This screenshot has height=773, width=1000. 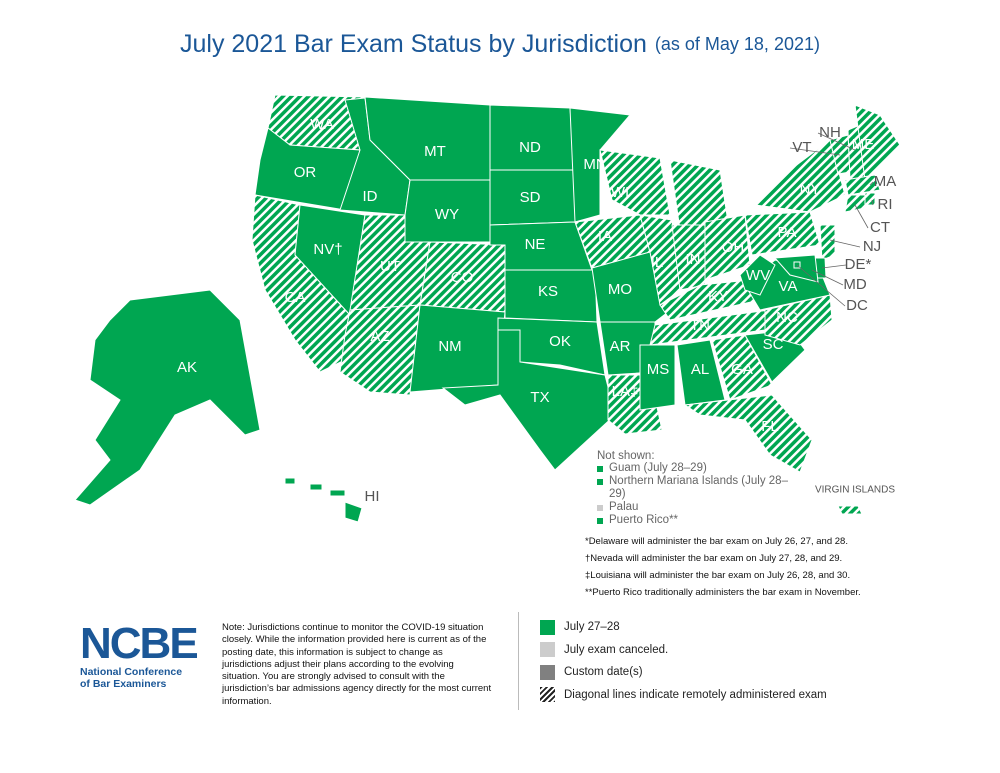 I want to click on state-label: CA, so click(x=295, y=297).